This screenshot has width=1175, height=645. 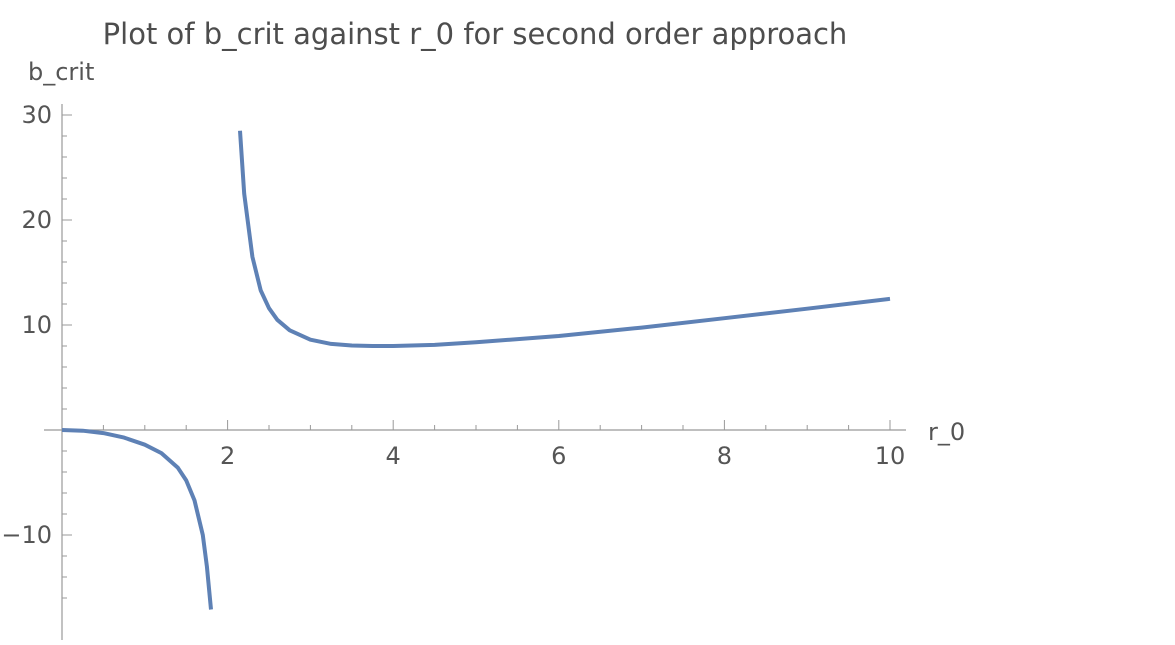 I want to click on x-tick-label: 10, so click(x=890, y=456).